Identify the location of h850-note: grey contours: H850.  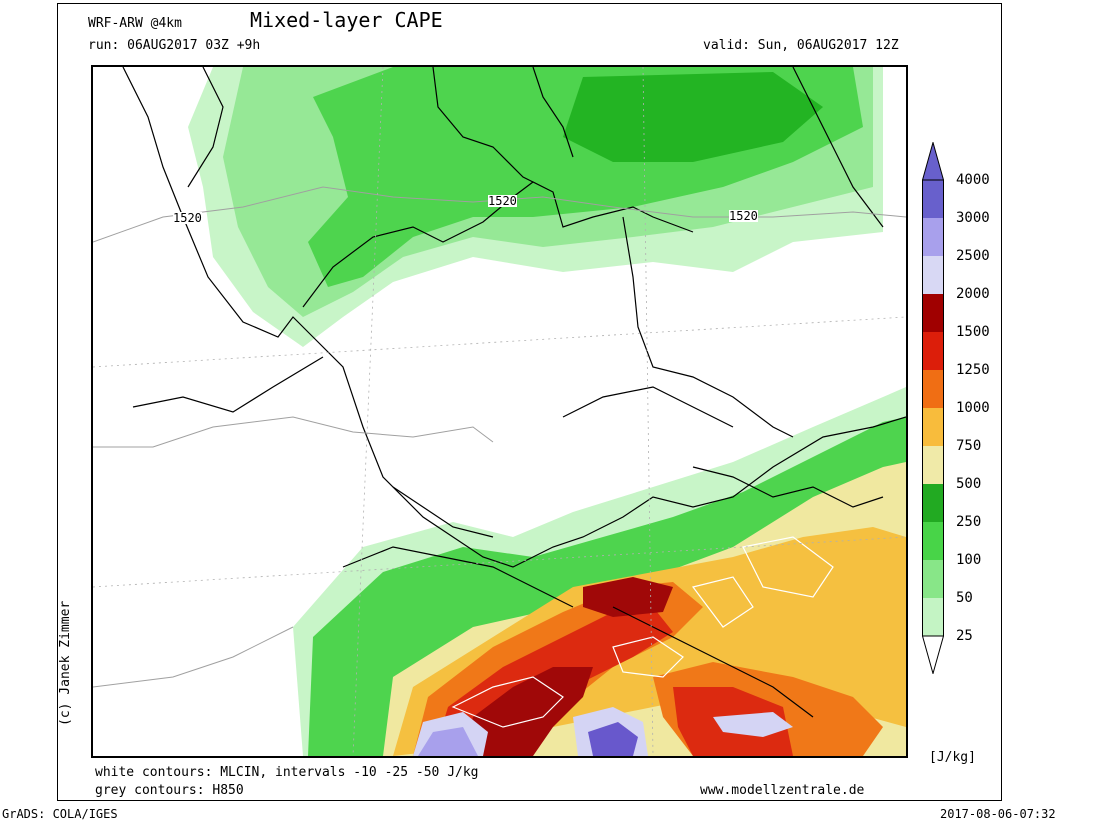
(169, 790).